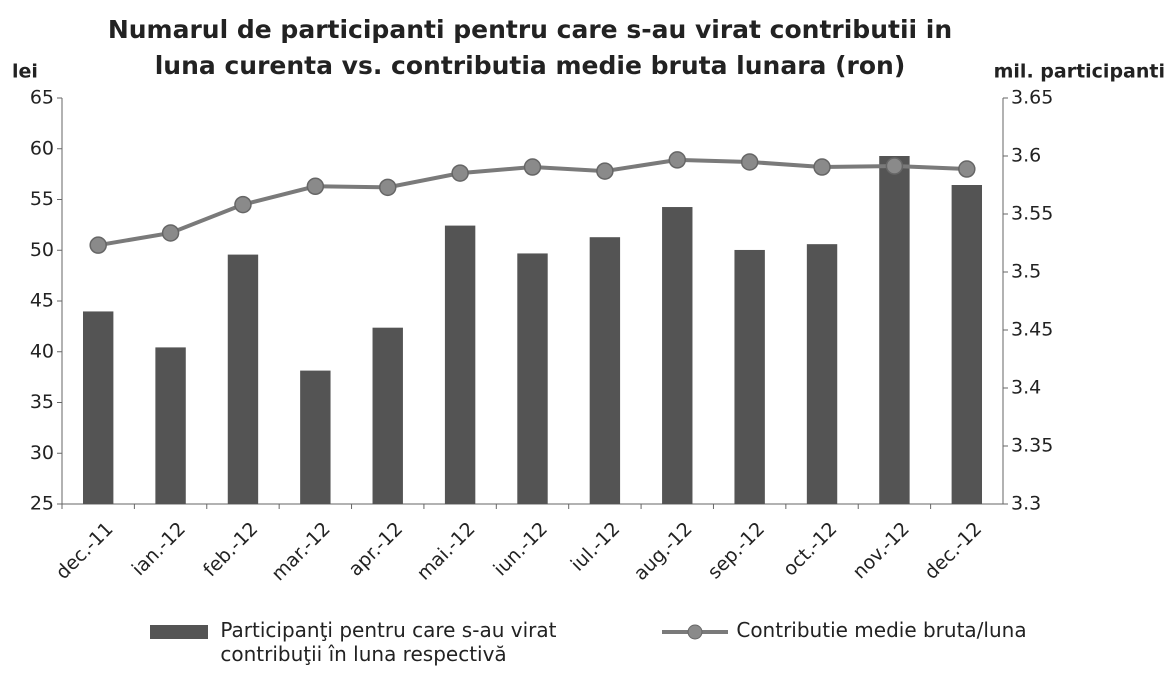  What do you see at coordinates (1026, 504) in the screenshot?
I see `y2-tick-label: 3.3` at bounding box center [1026, 504].